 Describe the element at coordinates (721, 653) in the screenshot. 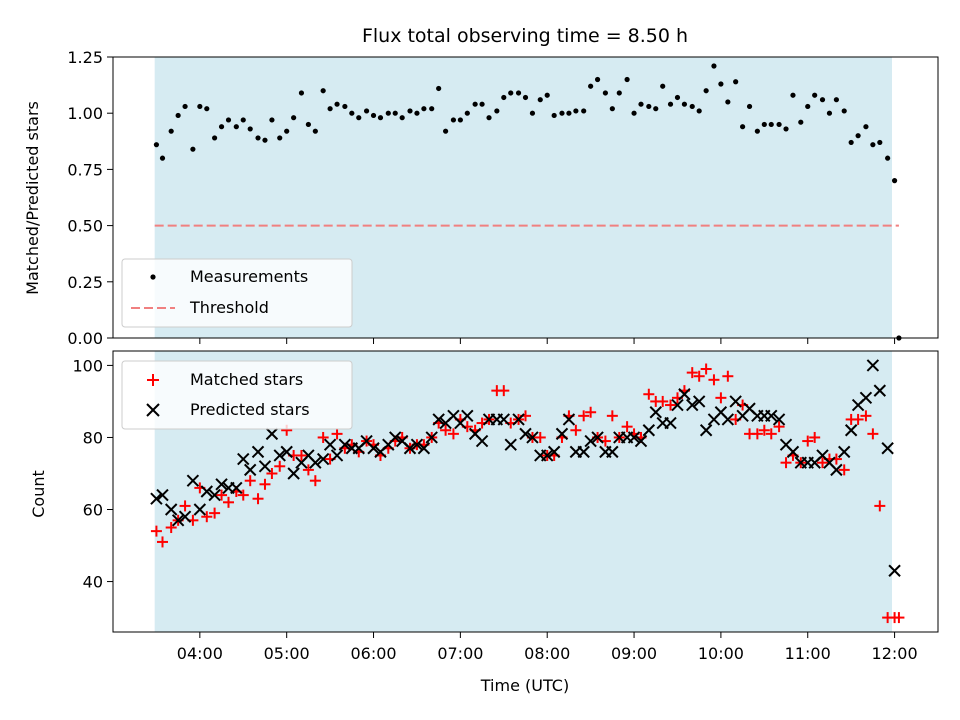

I see `x-tick-label: 10:00` at that location.